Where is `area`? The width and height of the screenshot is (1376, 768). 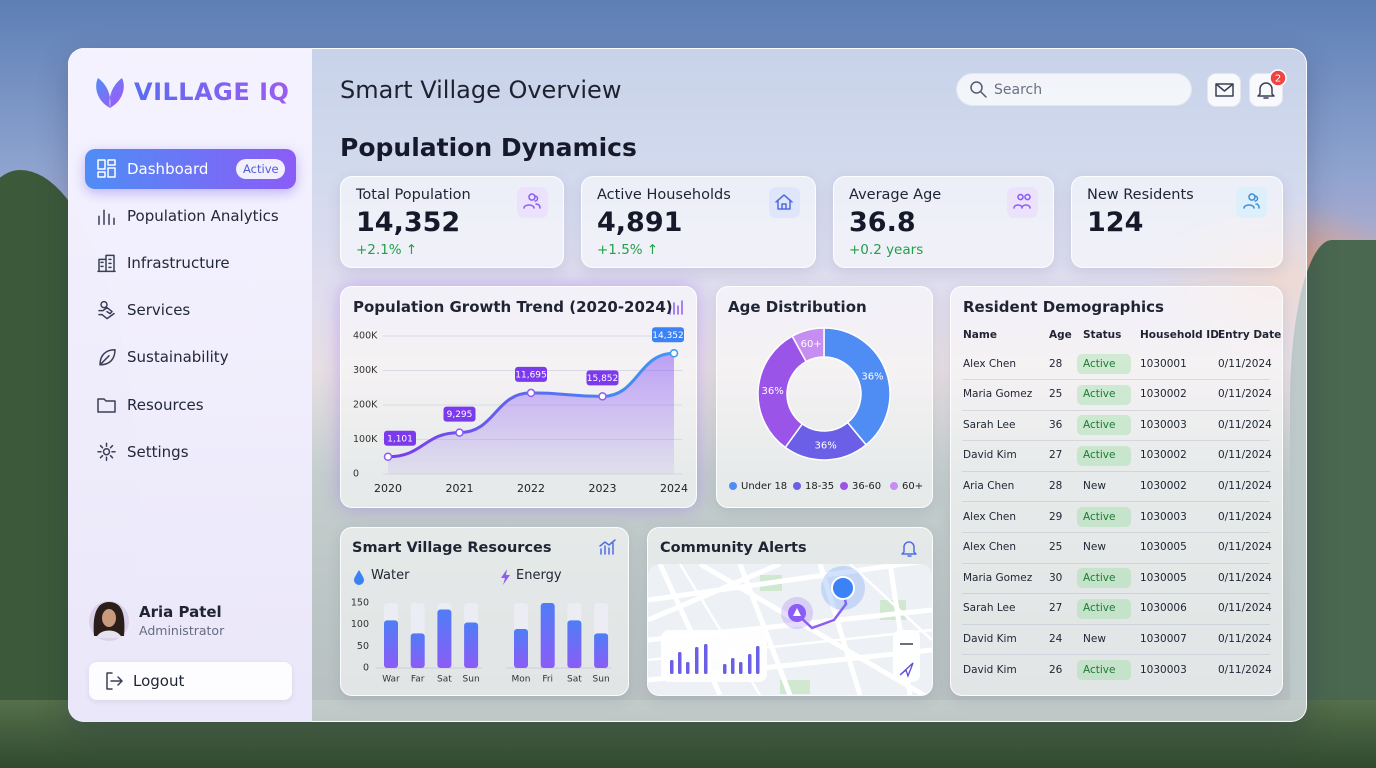 area is located at coordinates (531, 413).